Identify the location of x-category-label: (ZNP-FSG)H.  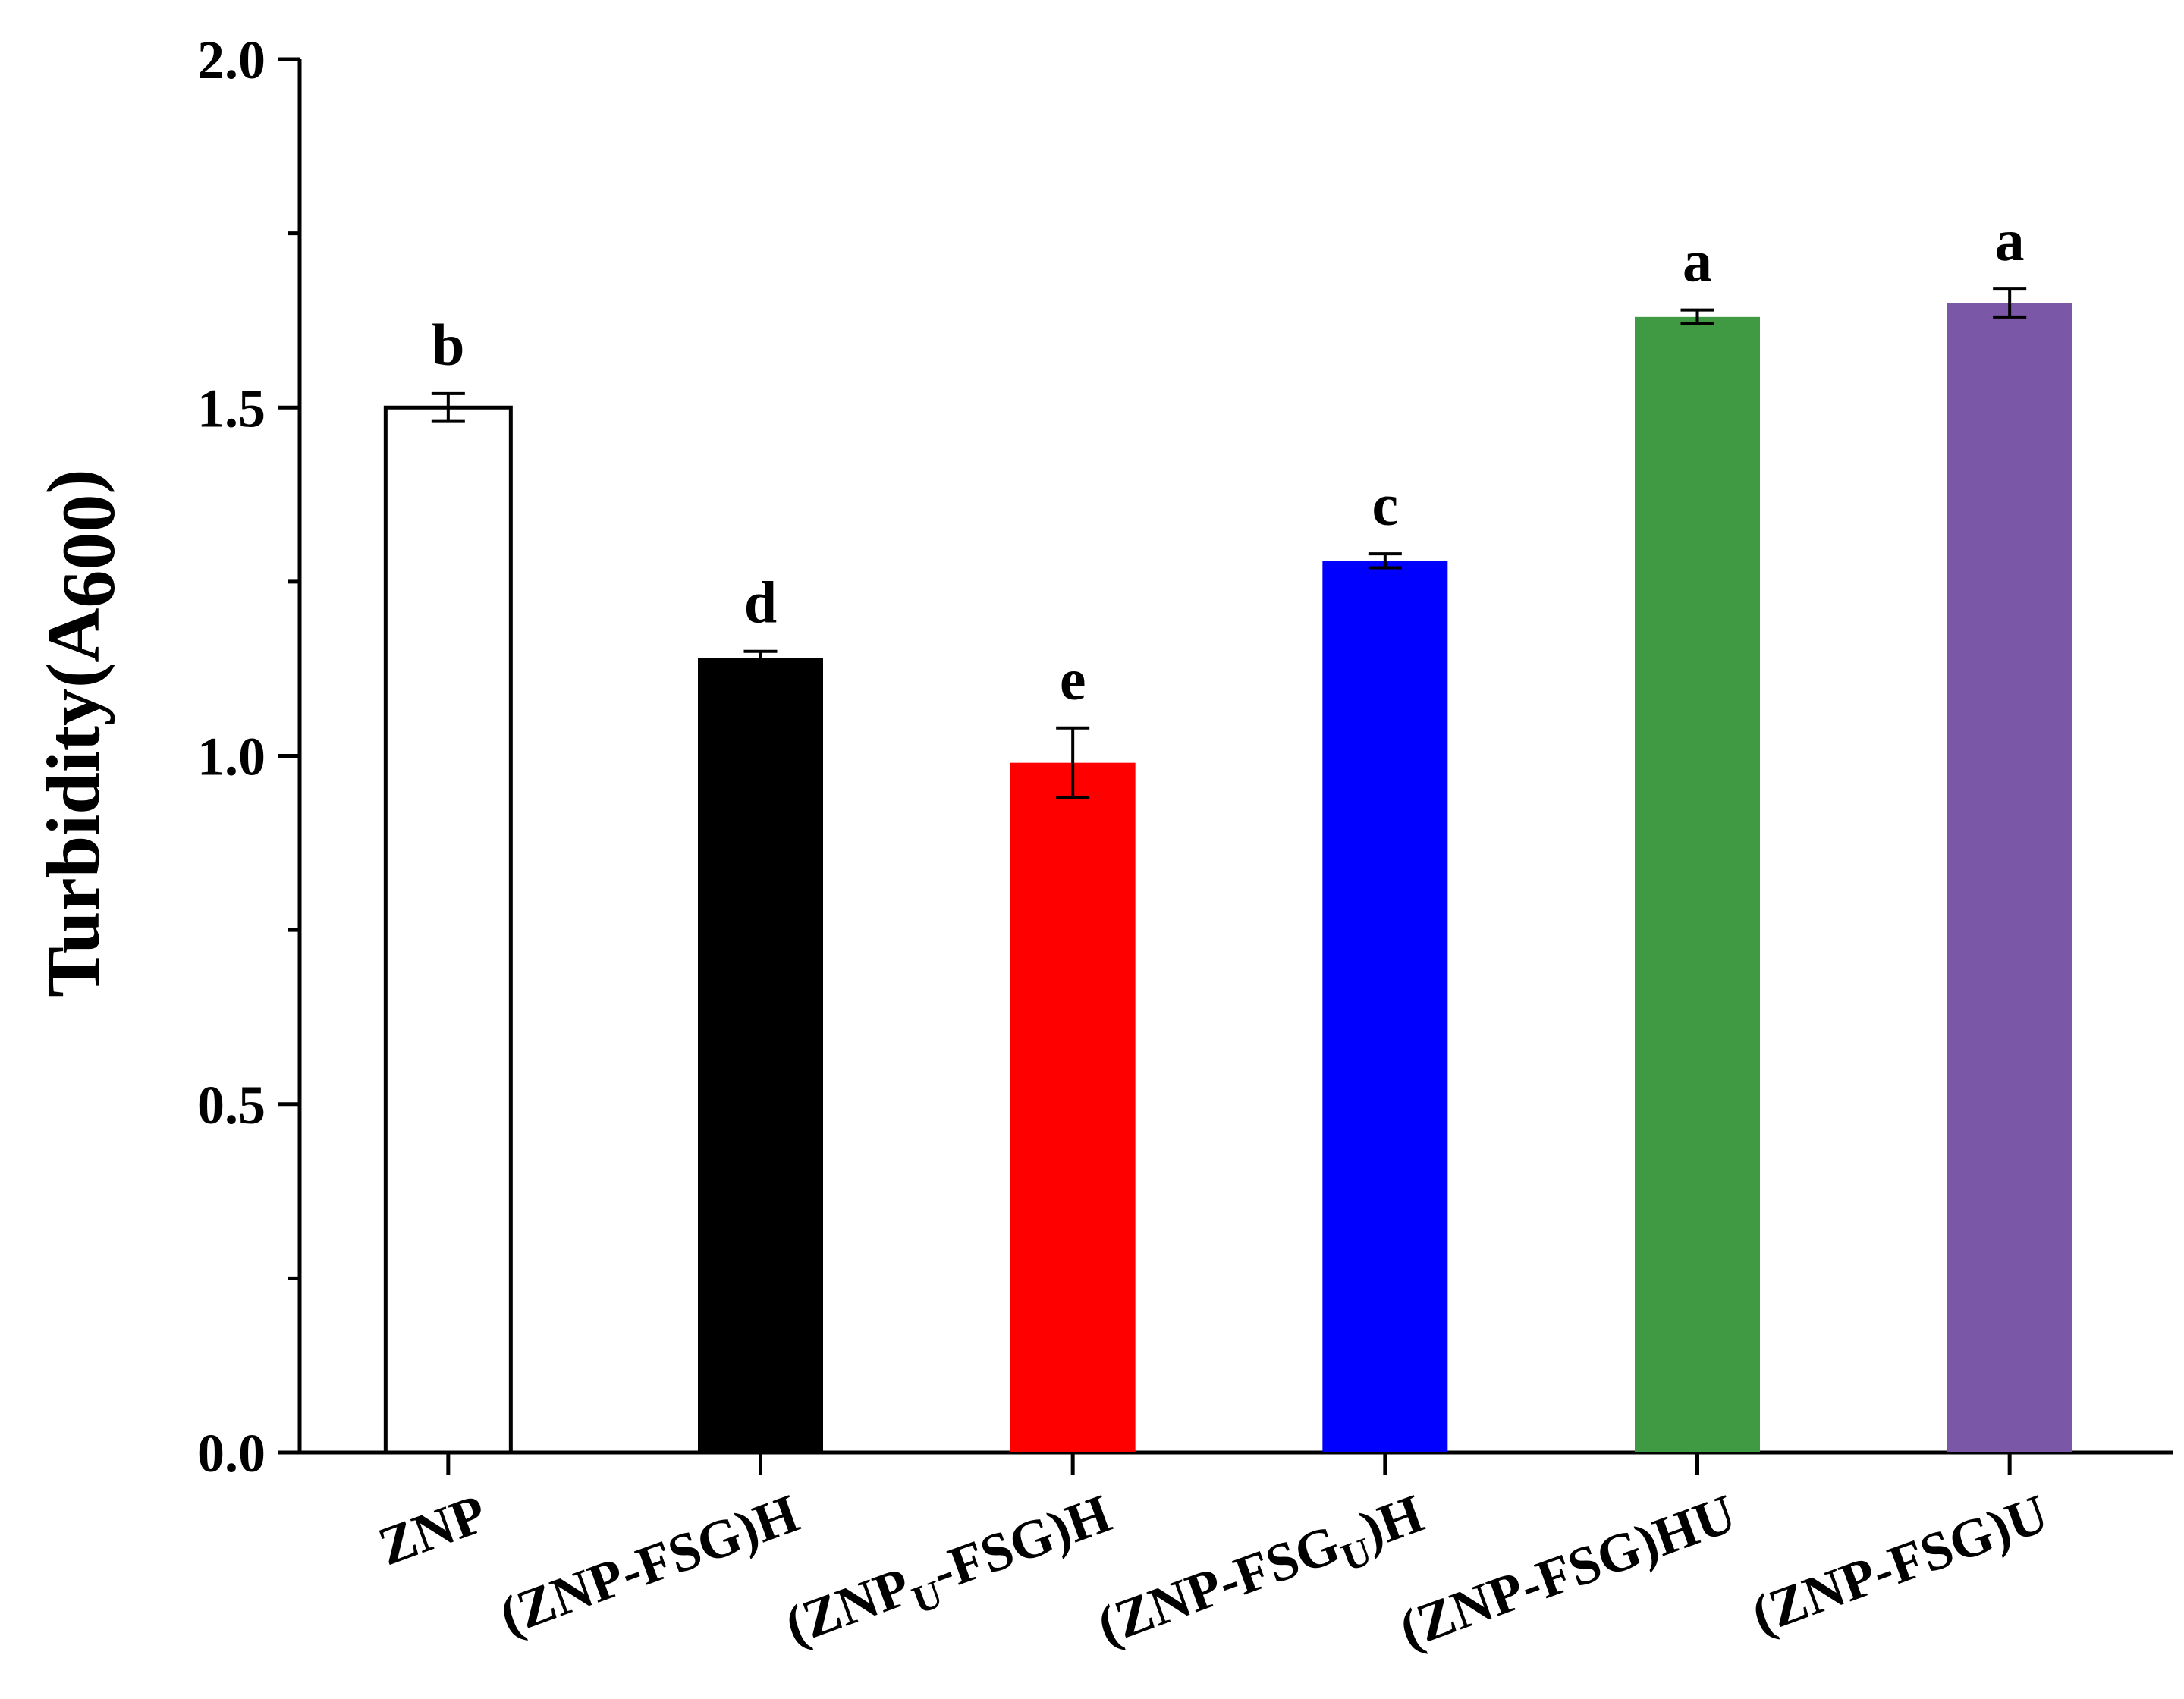
(649, 1565).